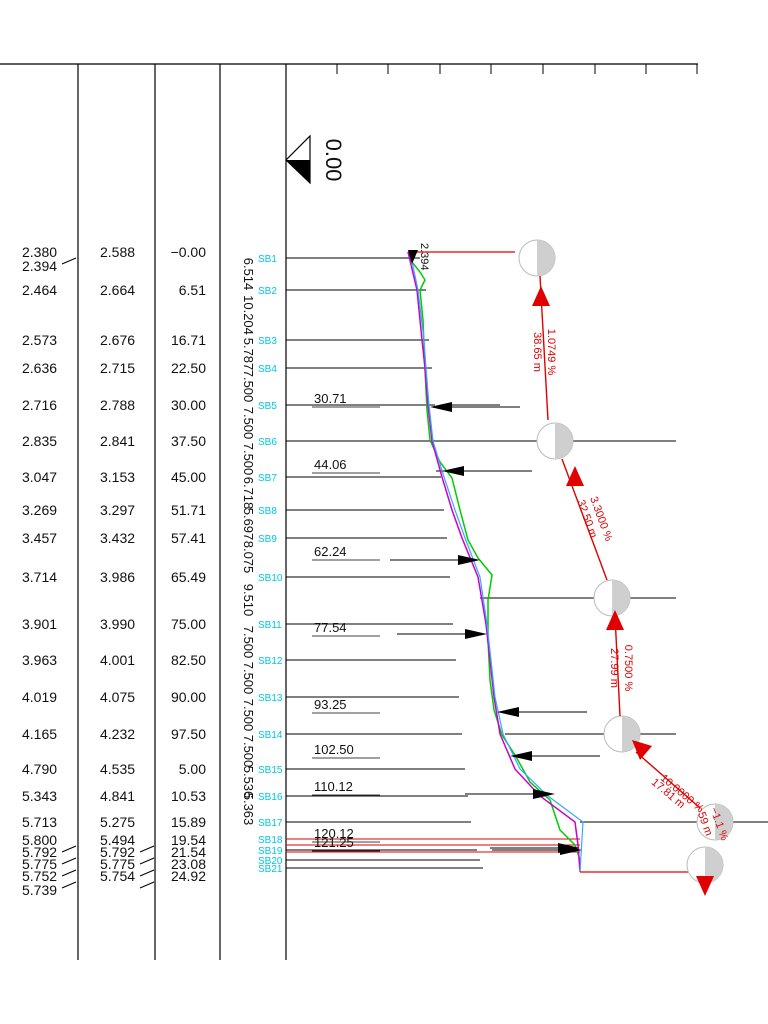 The width and height of the screenshot is (768, 1024). I want to click on cell-elev-1: 4.019, so click(39, 697).